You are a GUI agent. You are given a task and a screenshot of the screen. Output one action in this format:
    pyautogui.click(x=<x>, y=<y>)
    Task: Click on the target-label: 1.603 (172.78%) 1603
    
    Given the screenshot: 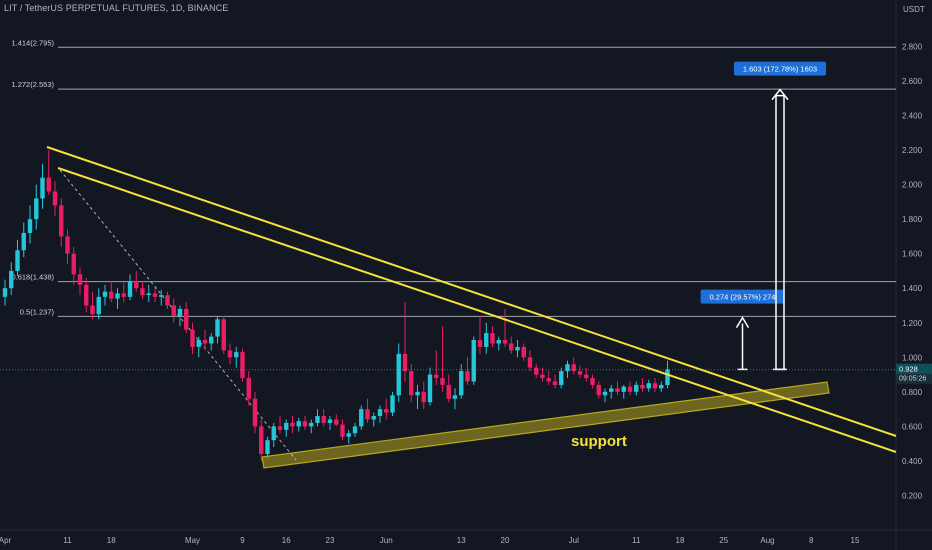 What is the action you would take?
    pyautogui.click(x=780, y=69)
    